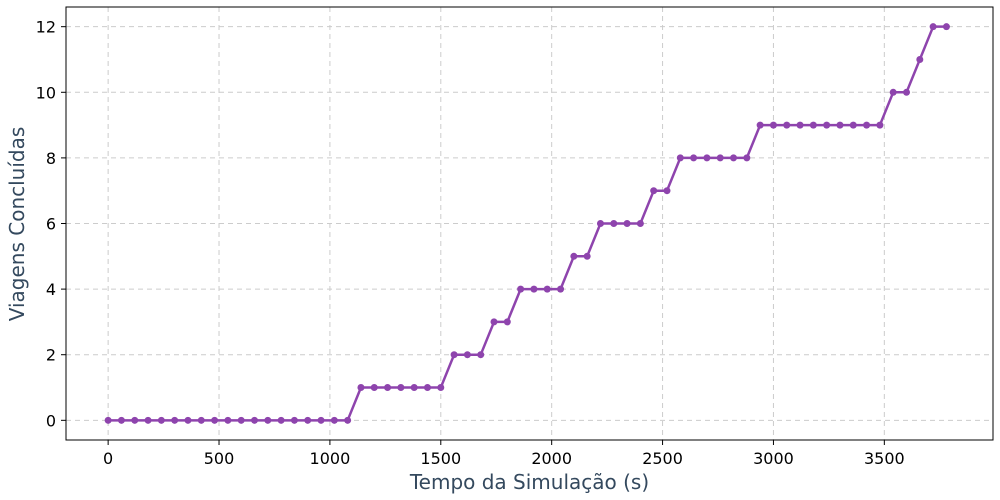  Describe the element at coordinates (529, 482) in the screenshot. I see `x-axis-title: Tempo da Simulação (s)` at that location.